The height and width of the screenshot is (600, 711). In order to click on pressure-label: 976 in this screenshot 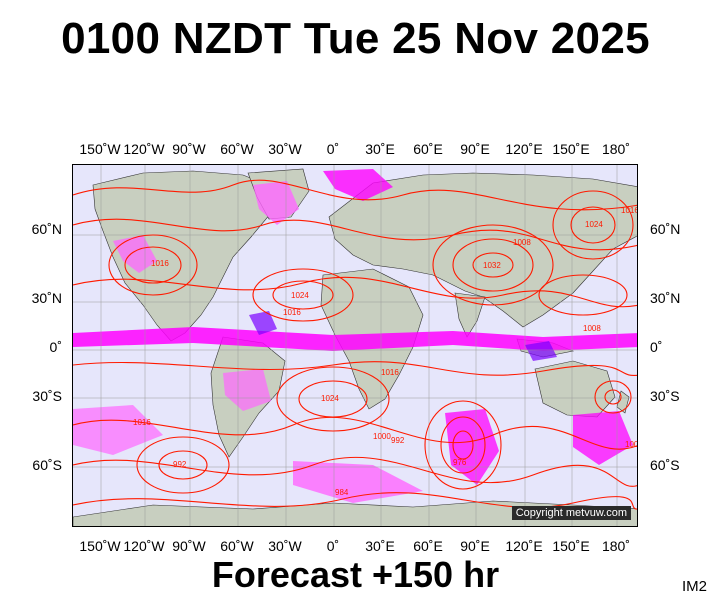, I will do `click(460, 462)`.